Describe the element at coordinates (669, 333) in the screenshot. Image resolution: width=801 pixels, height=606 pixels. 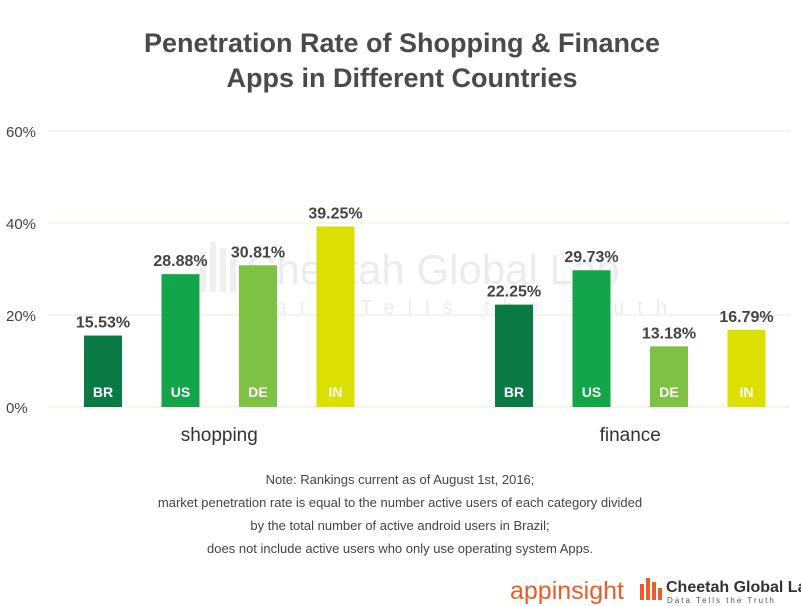
I see `data-label: 13.18%` at that location.